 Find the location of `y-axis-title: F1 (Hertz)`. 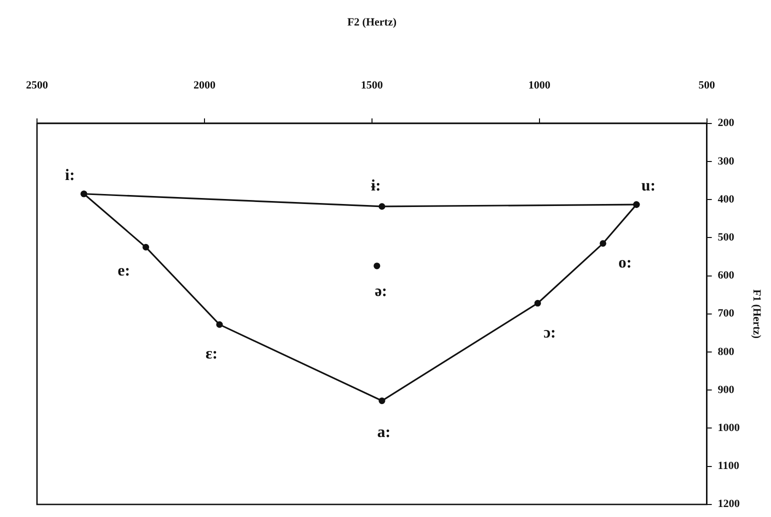

y-axis-title: F1 (Hertz) is located at coordinates (756, 314).